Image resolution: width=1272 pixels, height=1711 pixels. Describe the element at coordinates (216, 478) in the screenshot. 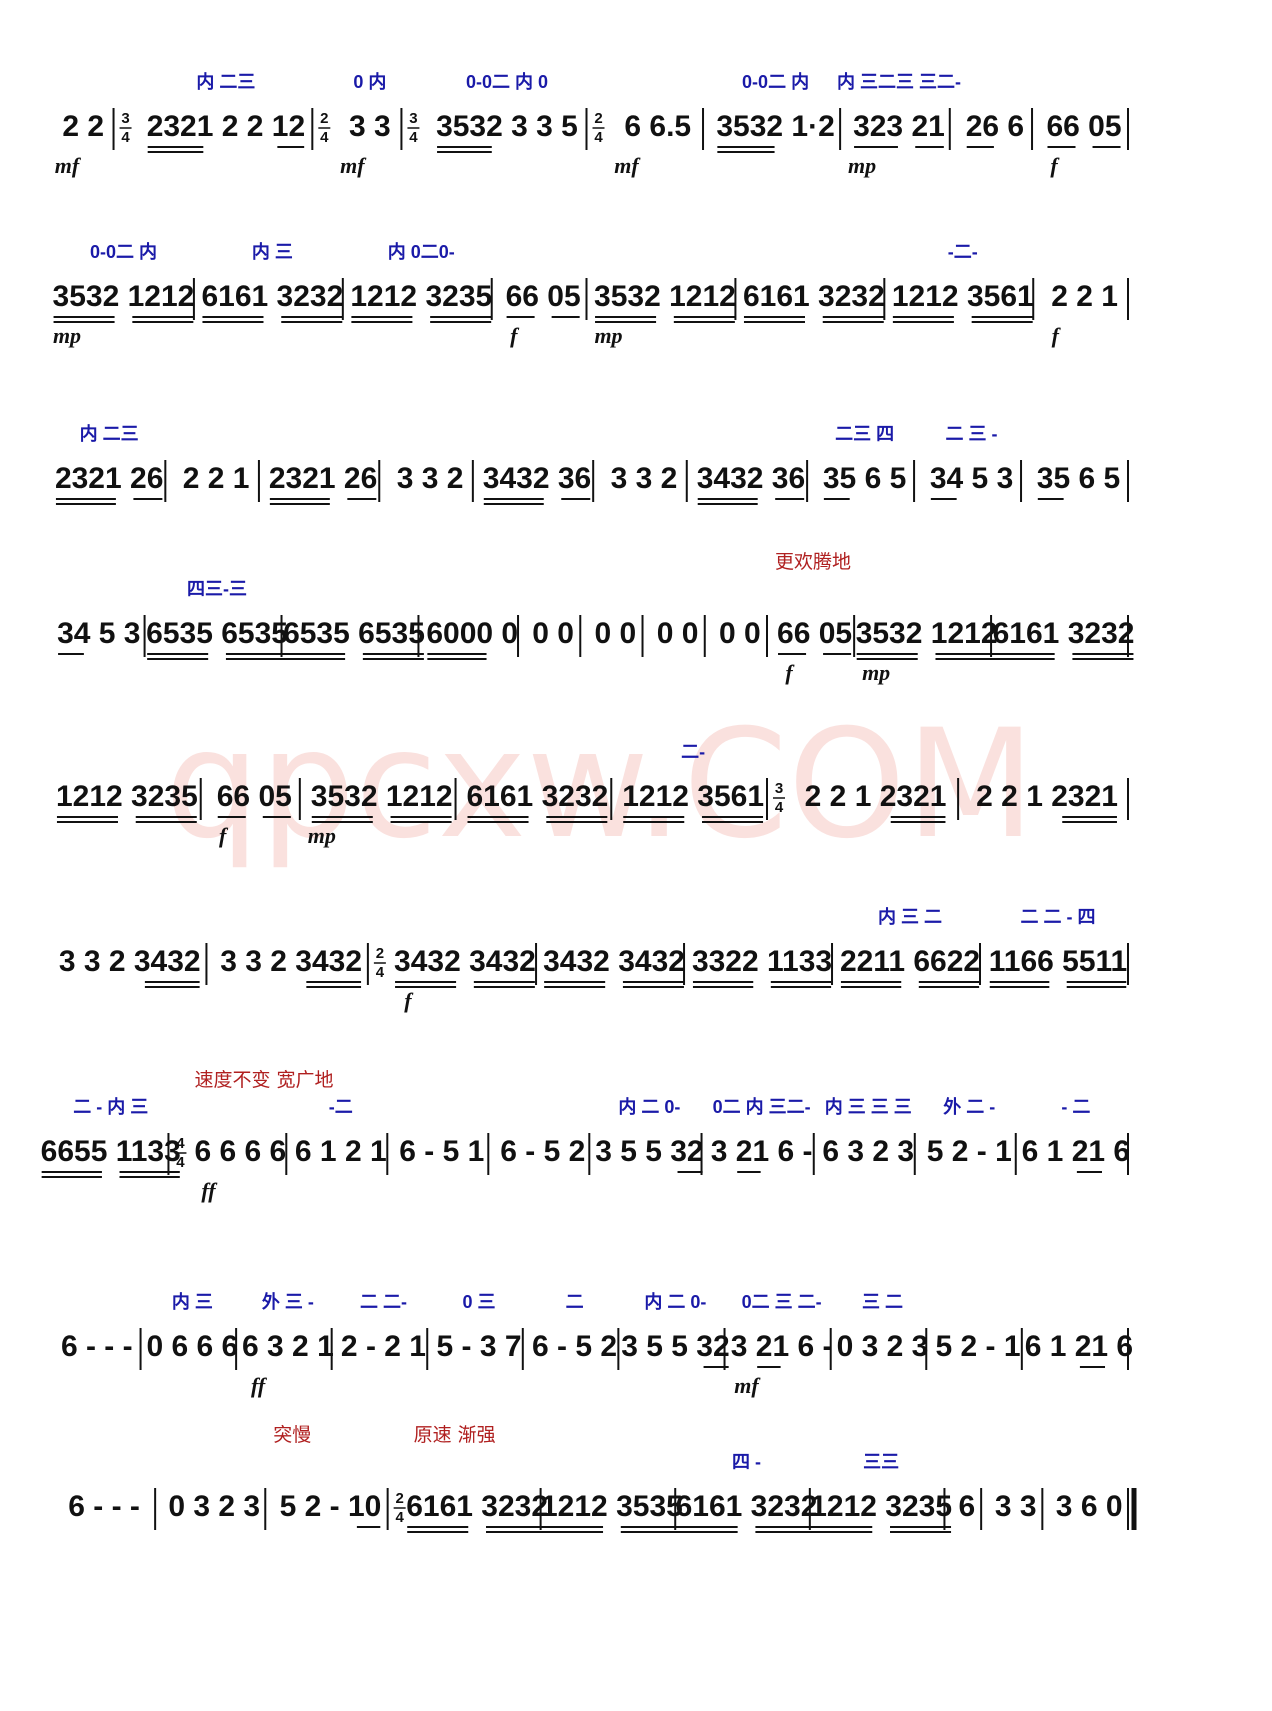

I see `notes: 2 2 1` at that location.